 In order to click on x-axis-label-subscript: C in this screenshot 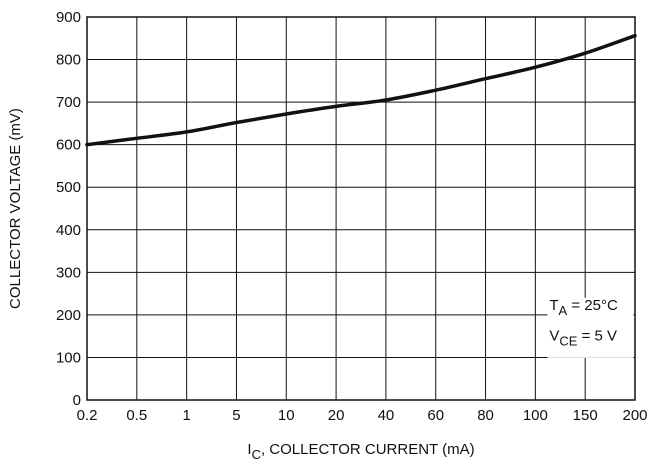, I will do `click(256, 454)`.